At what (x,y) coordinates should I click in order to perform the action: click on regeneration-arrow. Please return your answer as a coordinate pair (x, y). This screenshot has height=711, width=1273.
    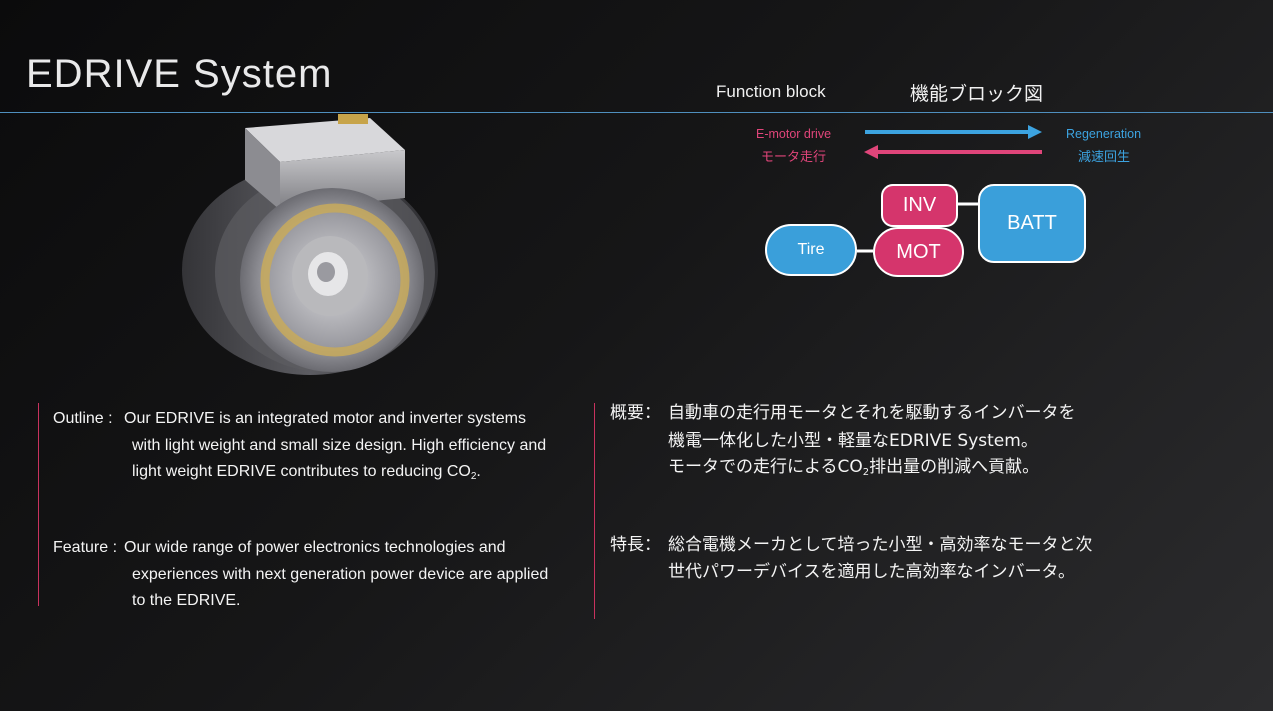
    Looking at the image, I should click on (953, 132).